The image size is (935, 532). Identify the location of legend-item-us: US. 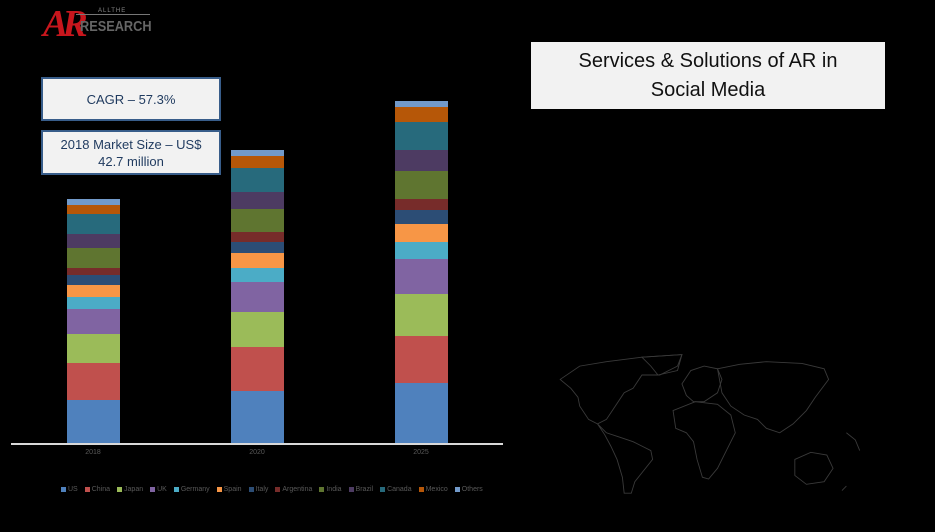
(69, 489).